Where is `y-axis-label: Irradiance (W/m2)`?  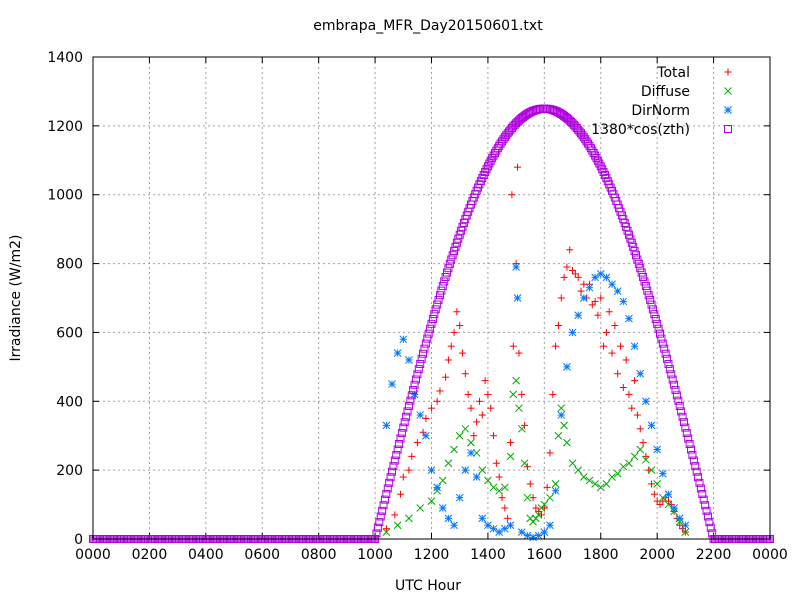 y-axis-label: Irradiance (W/m2) is located at coordinates (16, 298).